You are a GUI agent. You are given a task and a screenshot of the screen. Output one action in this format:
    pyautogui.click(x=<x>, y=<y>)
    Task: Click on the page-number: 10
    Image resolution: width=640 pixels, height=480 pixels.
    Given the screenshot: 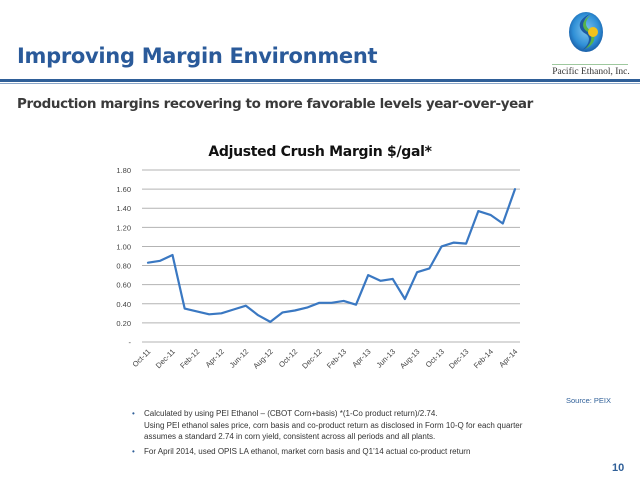 What is the action you would take?
    pyautogui.click(x=618, y=468)
    